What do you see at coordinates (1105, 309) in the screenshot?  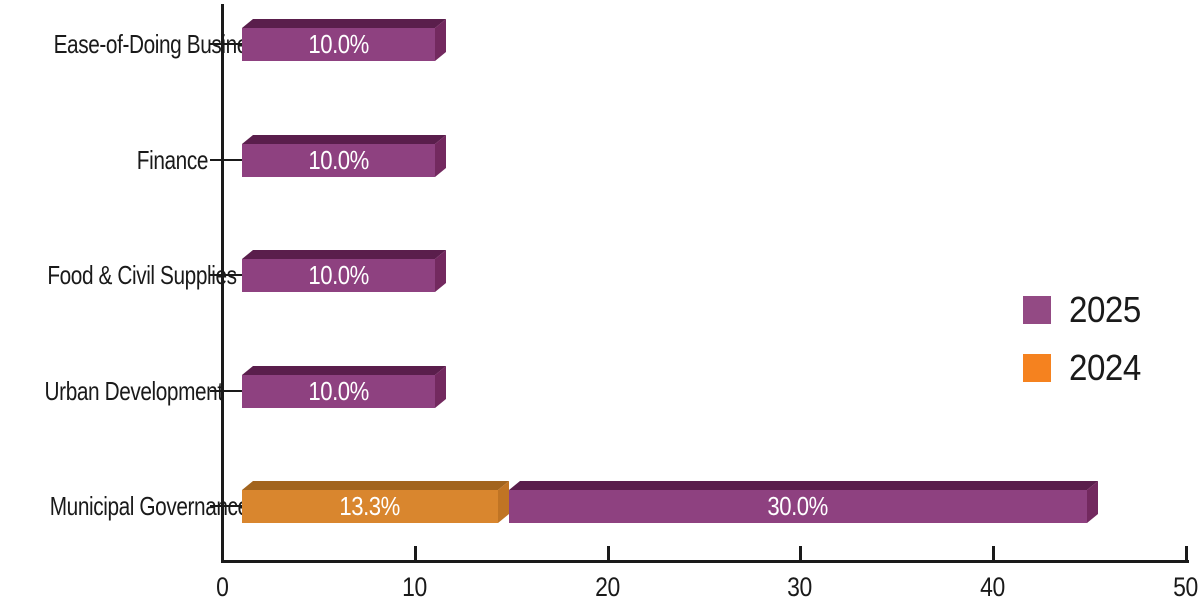 I see `legend-label-text: 2025` at bounding box center [1105, 309].